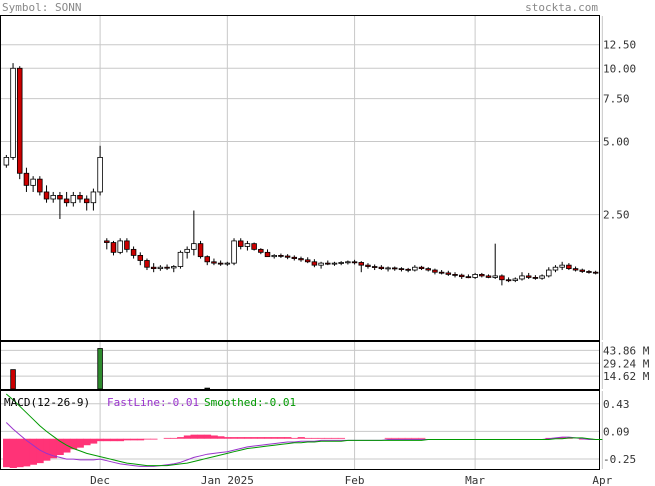  Describe the element at coordinates (626, 376) in the screenshot. I see `volume-tick-label: 14.62 M` at that location.